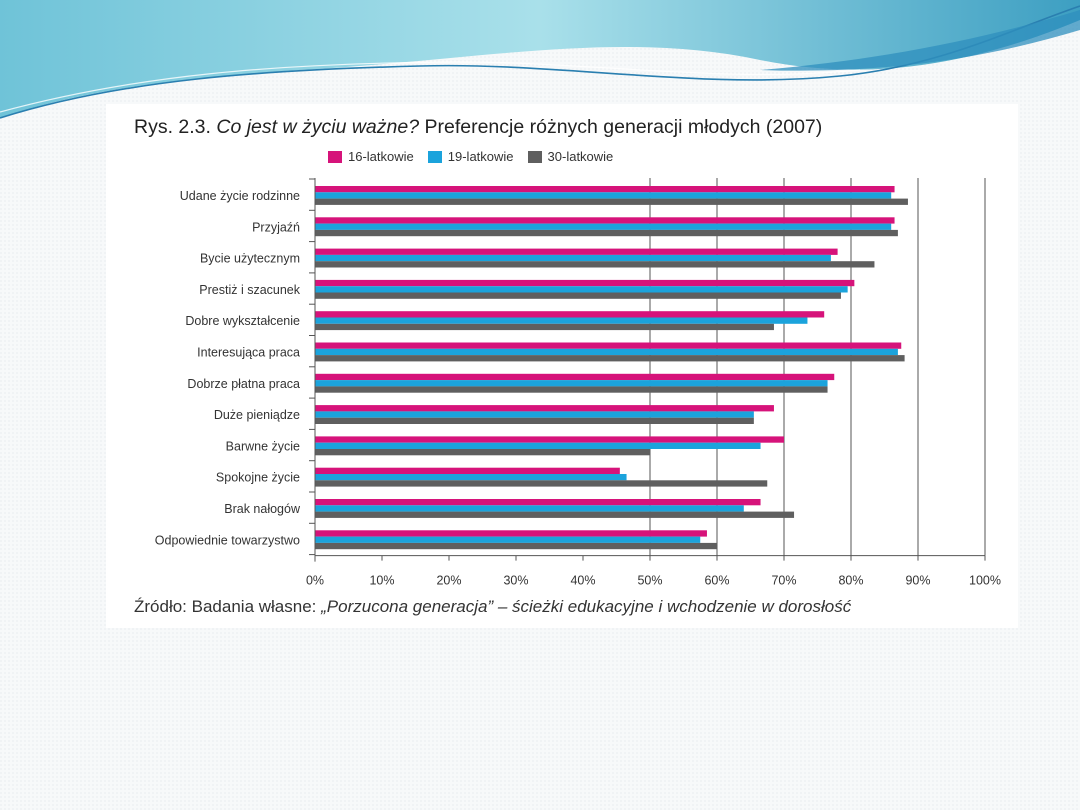 The width and height of the screenshot is (1080, 810). What do you see at coordinates (515, 581) in the screenshot?
I see `x-tick-label: 30%` at bounding box center [515, 581].